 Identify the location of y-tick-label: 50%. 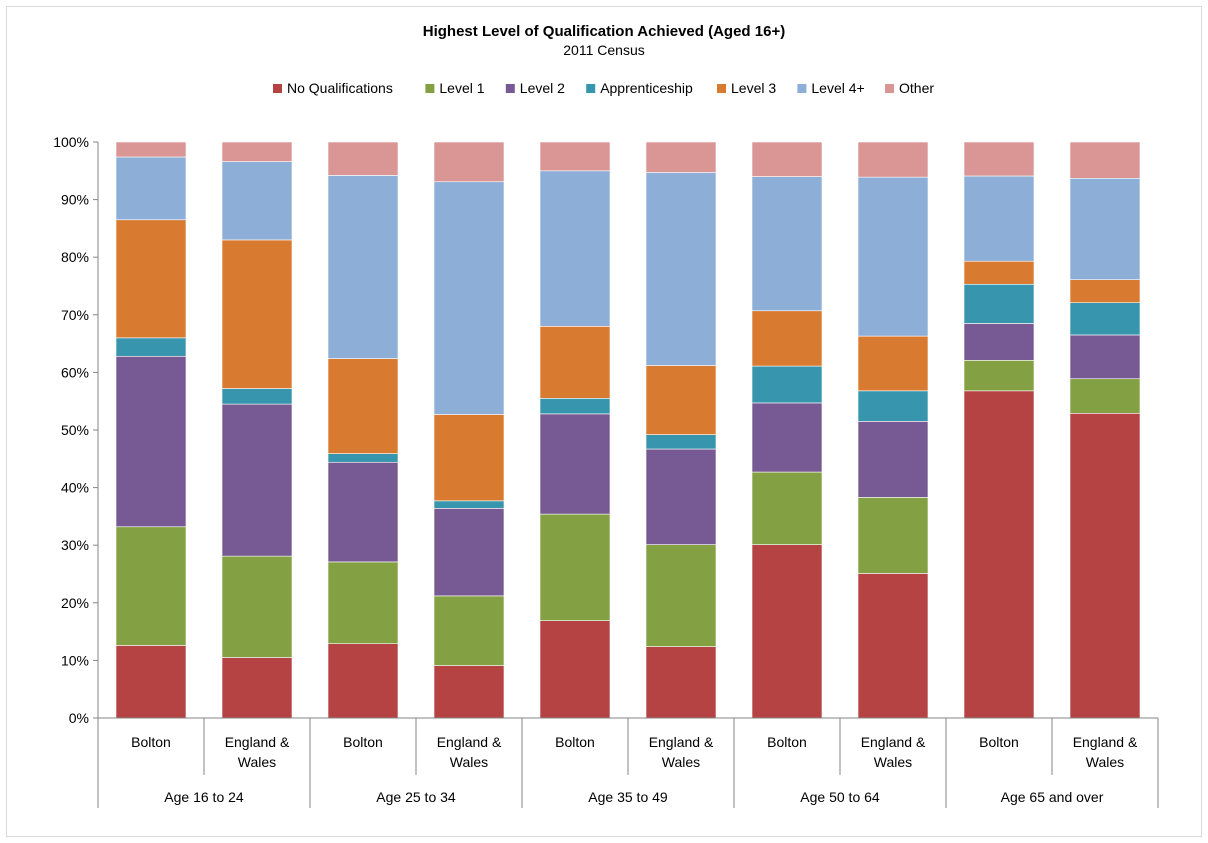
(75, 430).